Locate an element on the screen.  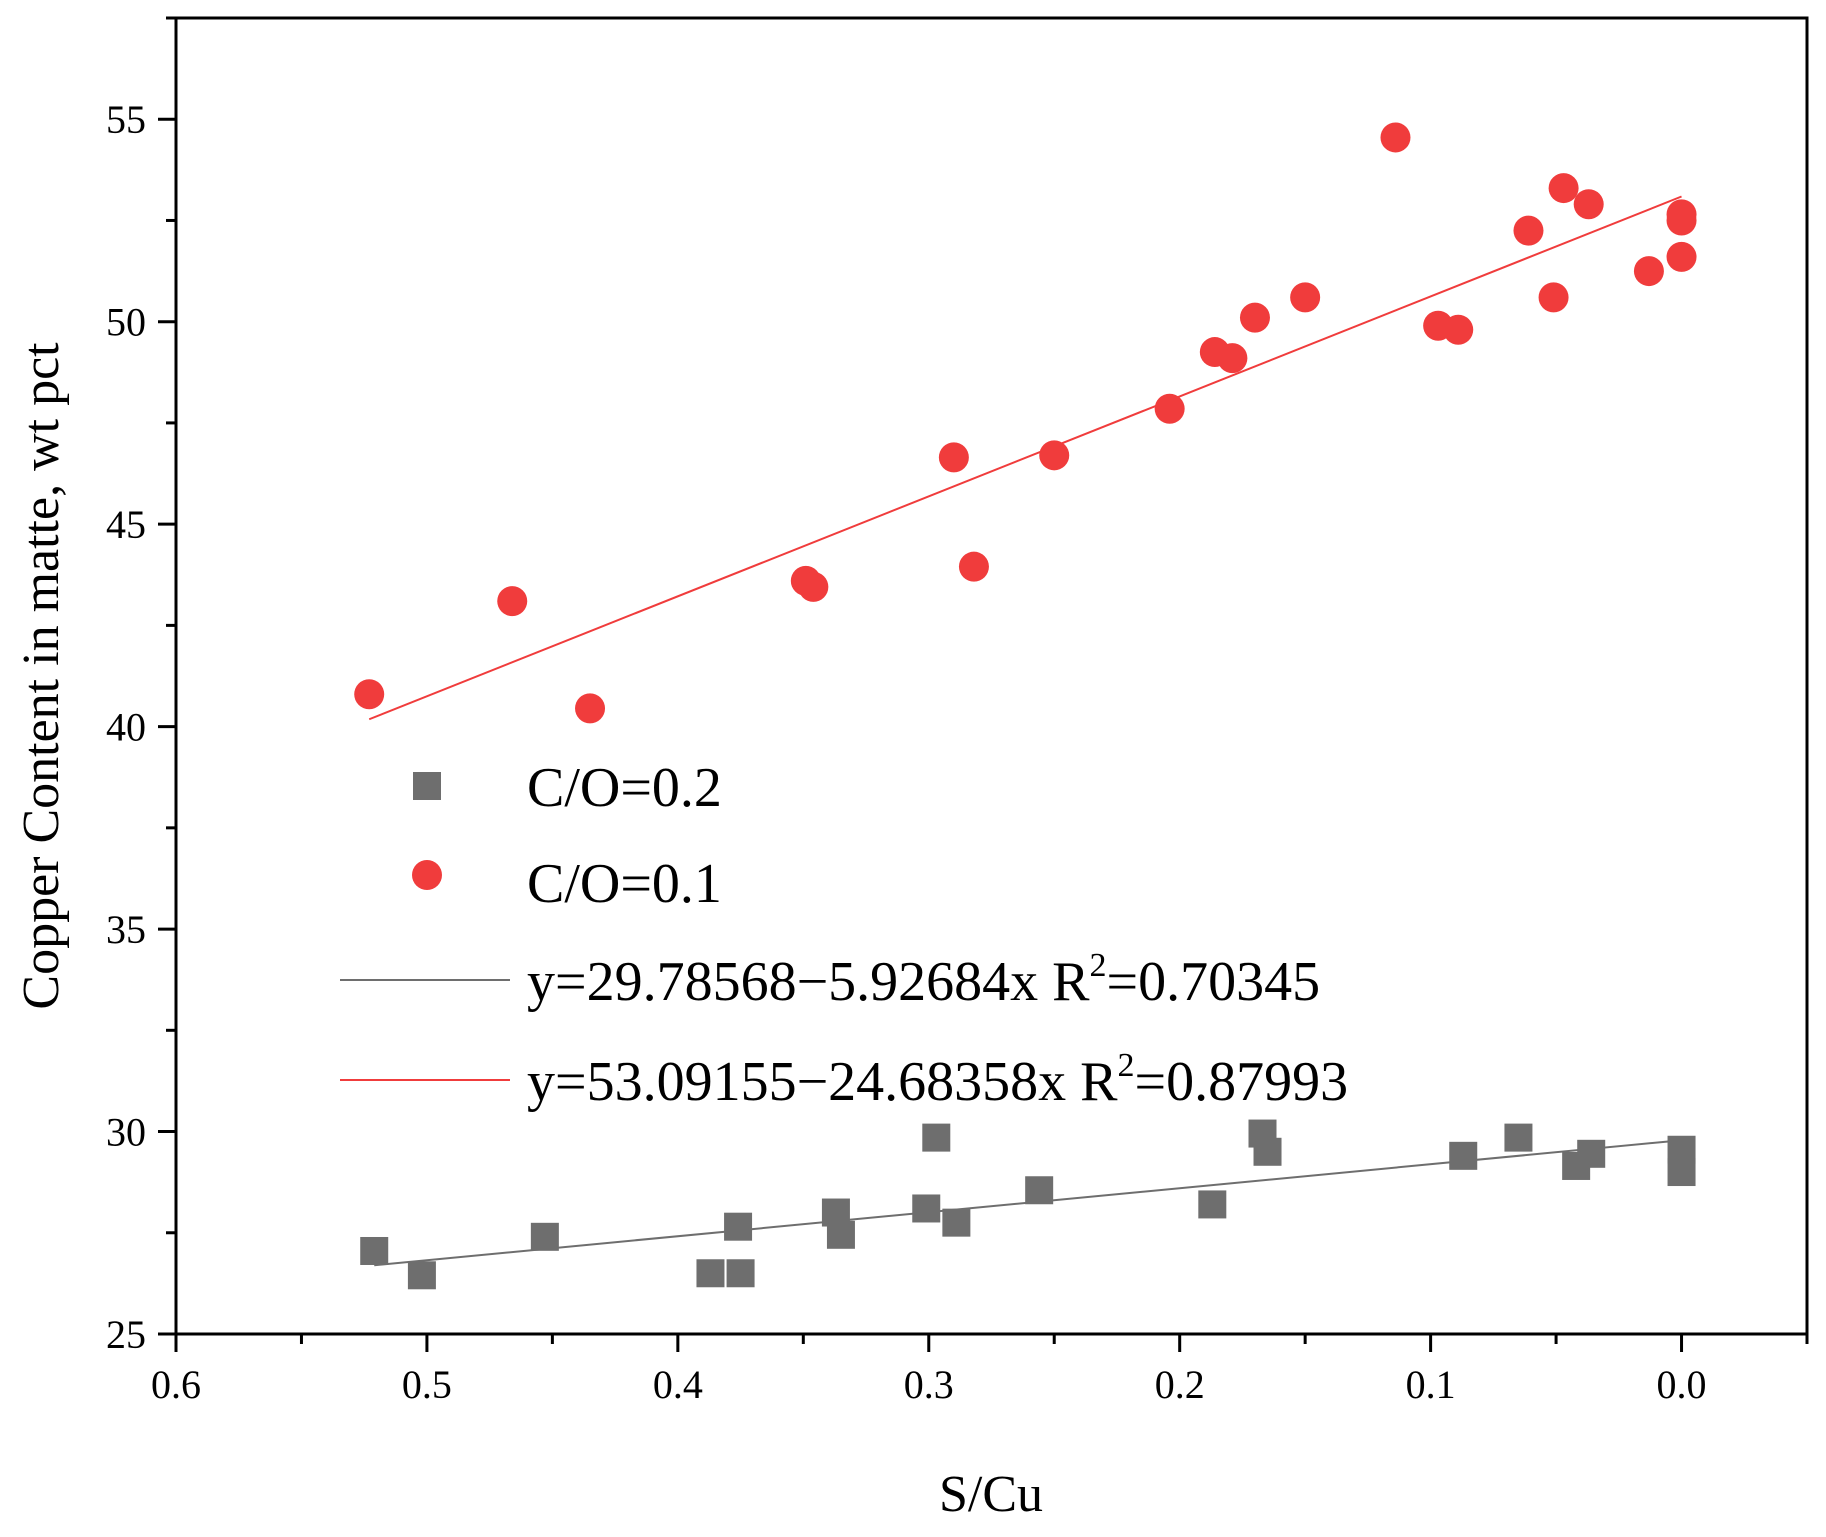
y-tick-label: 45 is located at coordinates (126, 524).